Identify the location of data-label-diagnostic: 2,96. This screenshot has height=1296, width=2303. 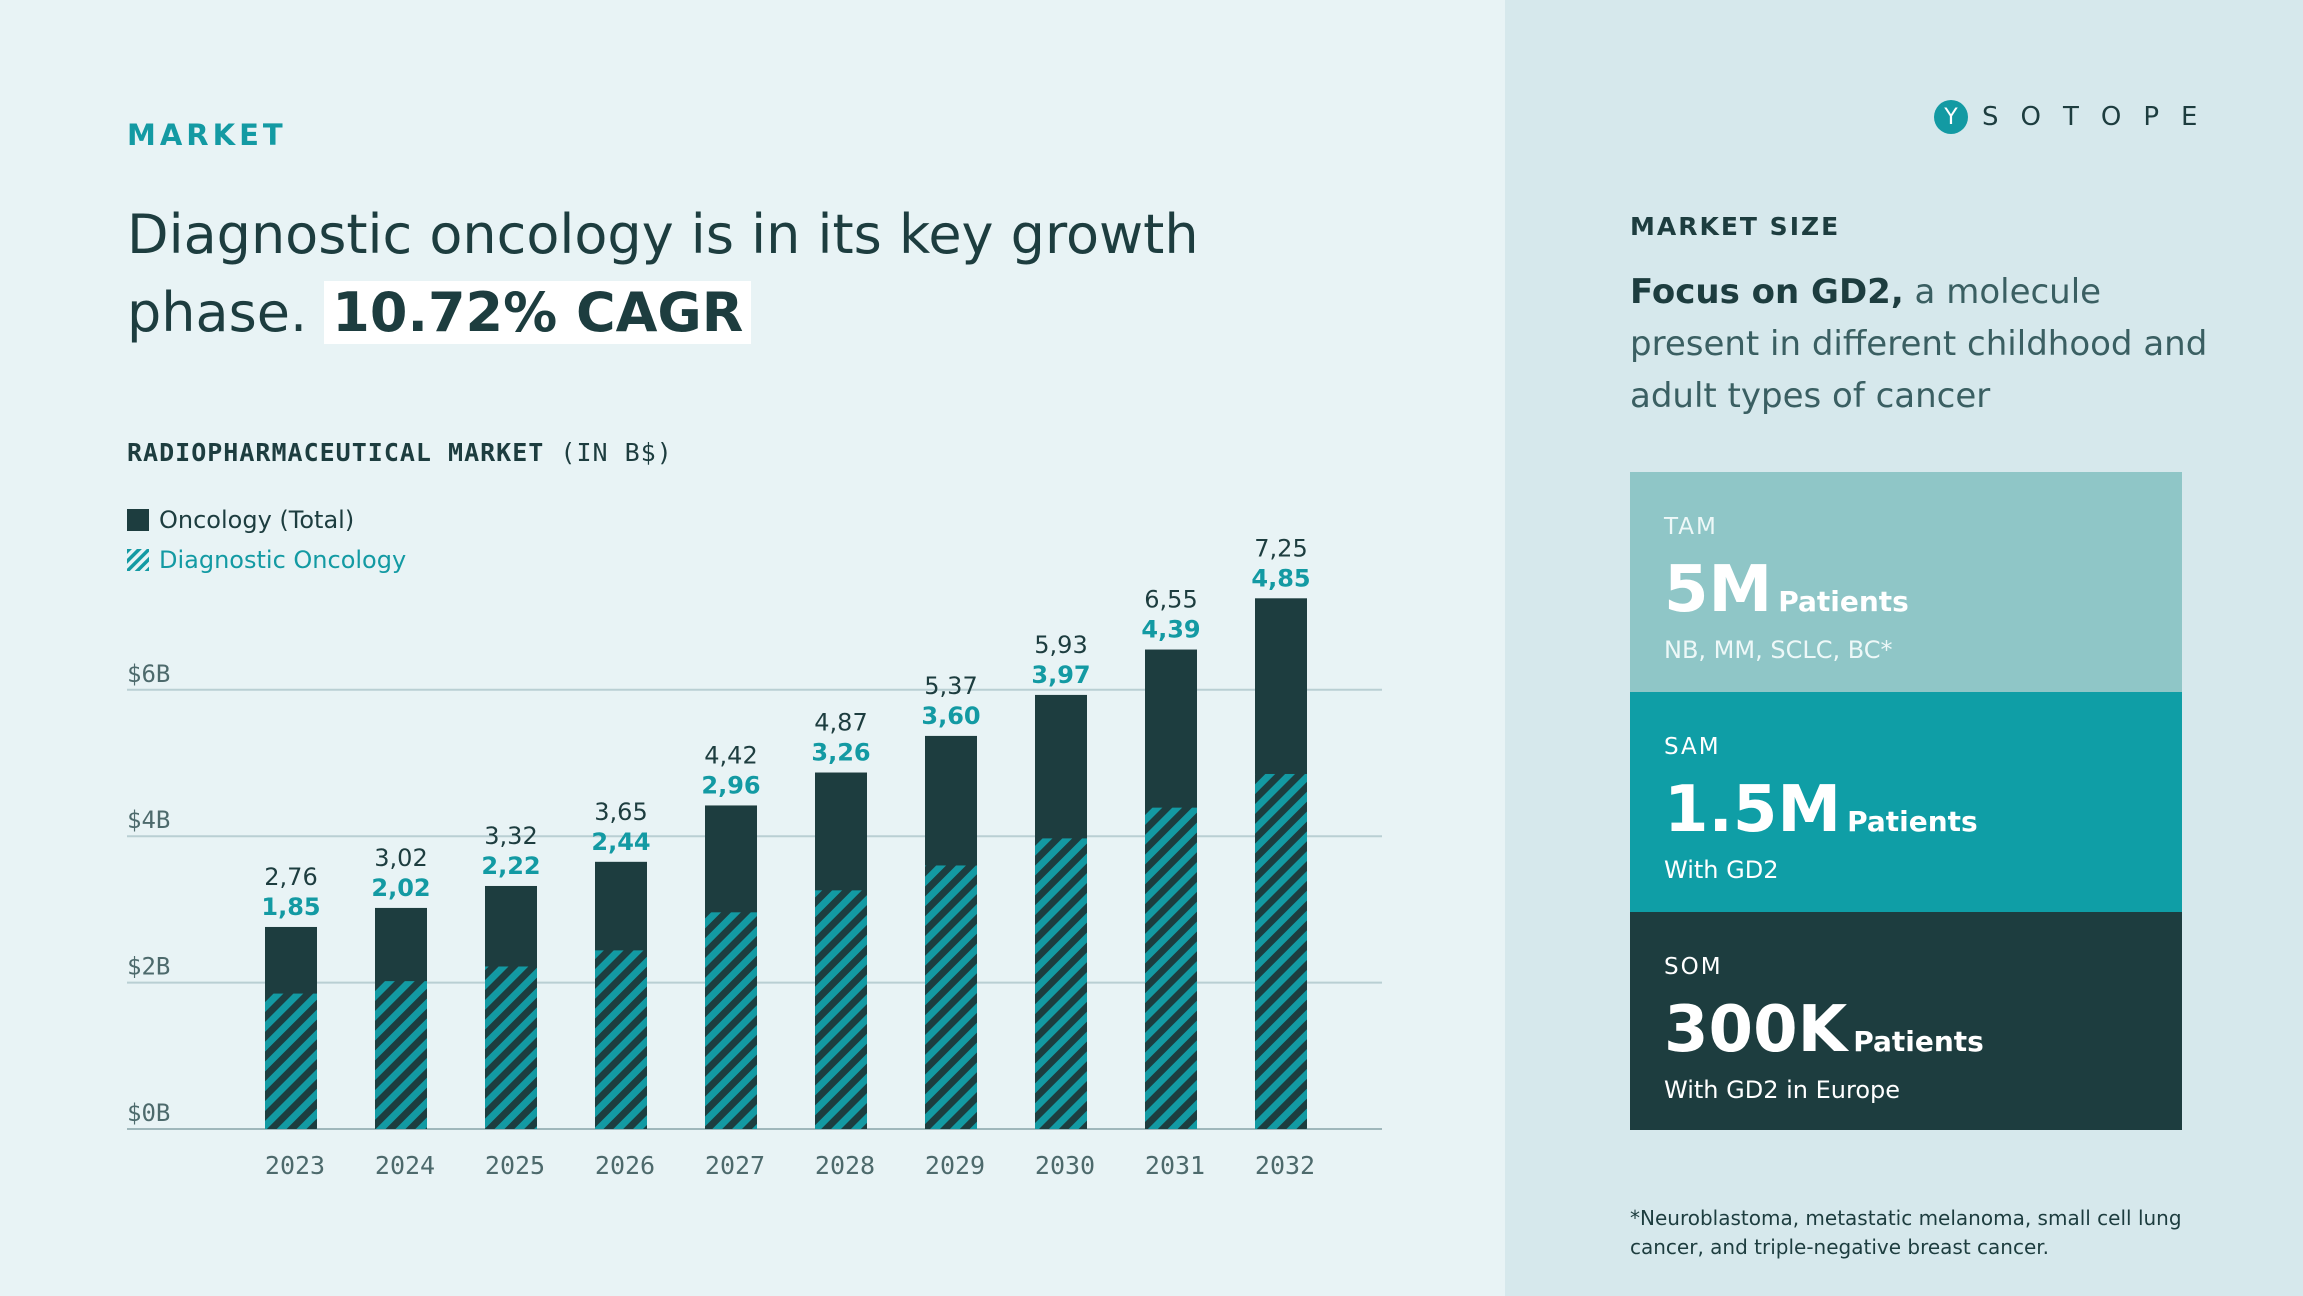
(730, 785).